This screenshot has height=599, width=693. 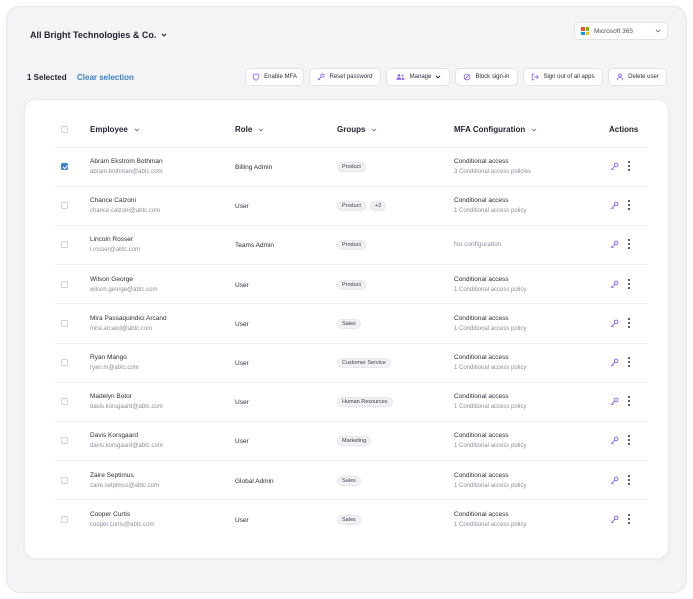 What do you see at coordinates (378, 206) in the screenshot?
I see `group-overflow-badge: +2` at bounding box center [378, 206].